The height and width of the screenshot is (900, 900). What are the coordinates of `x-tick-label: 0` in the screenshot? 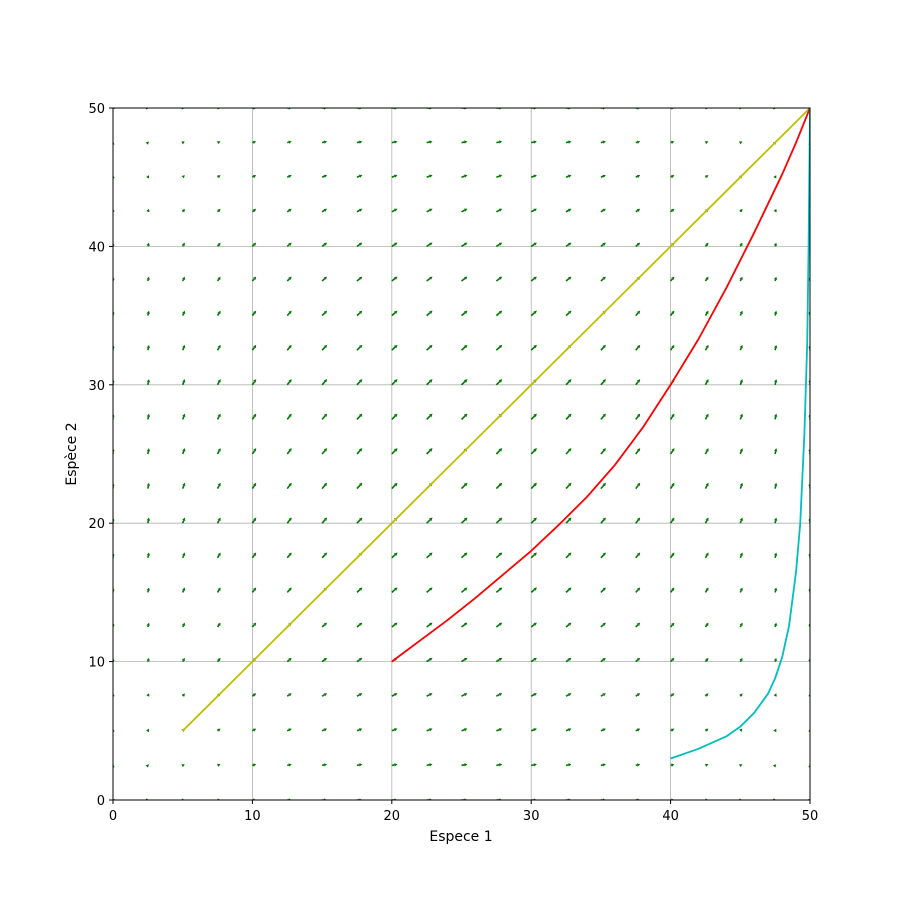 It's located at (113, 816).